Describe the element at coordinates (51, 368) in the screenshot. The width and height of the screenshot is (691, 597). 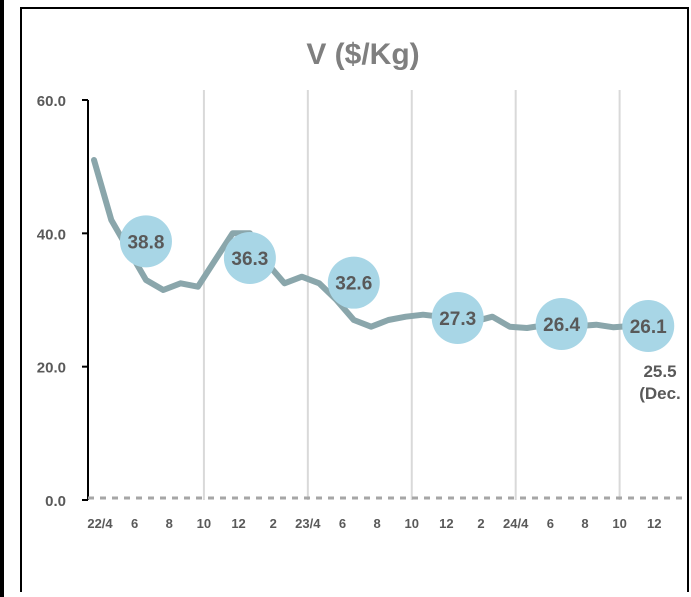
I see `y-tick-label: 20.0` at that location.